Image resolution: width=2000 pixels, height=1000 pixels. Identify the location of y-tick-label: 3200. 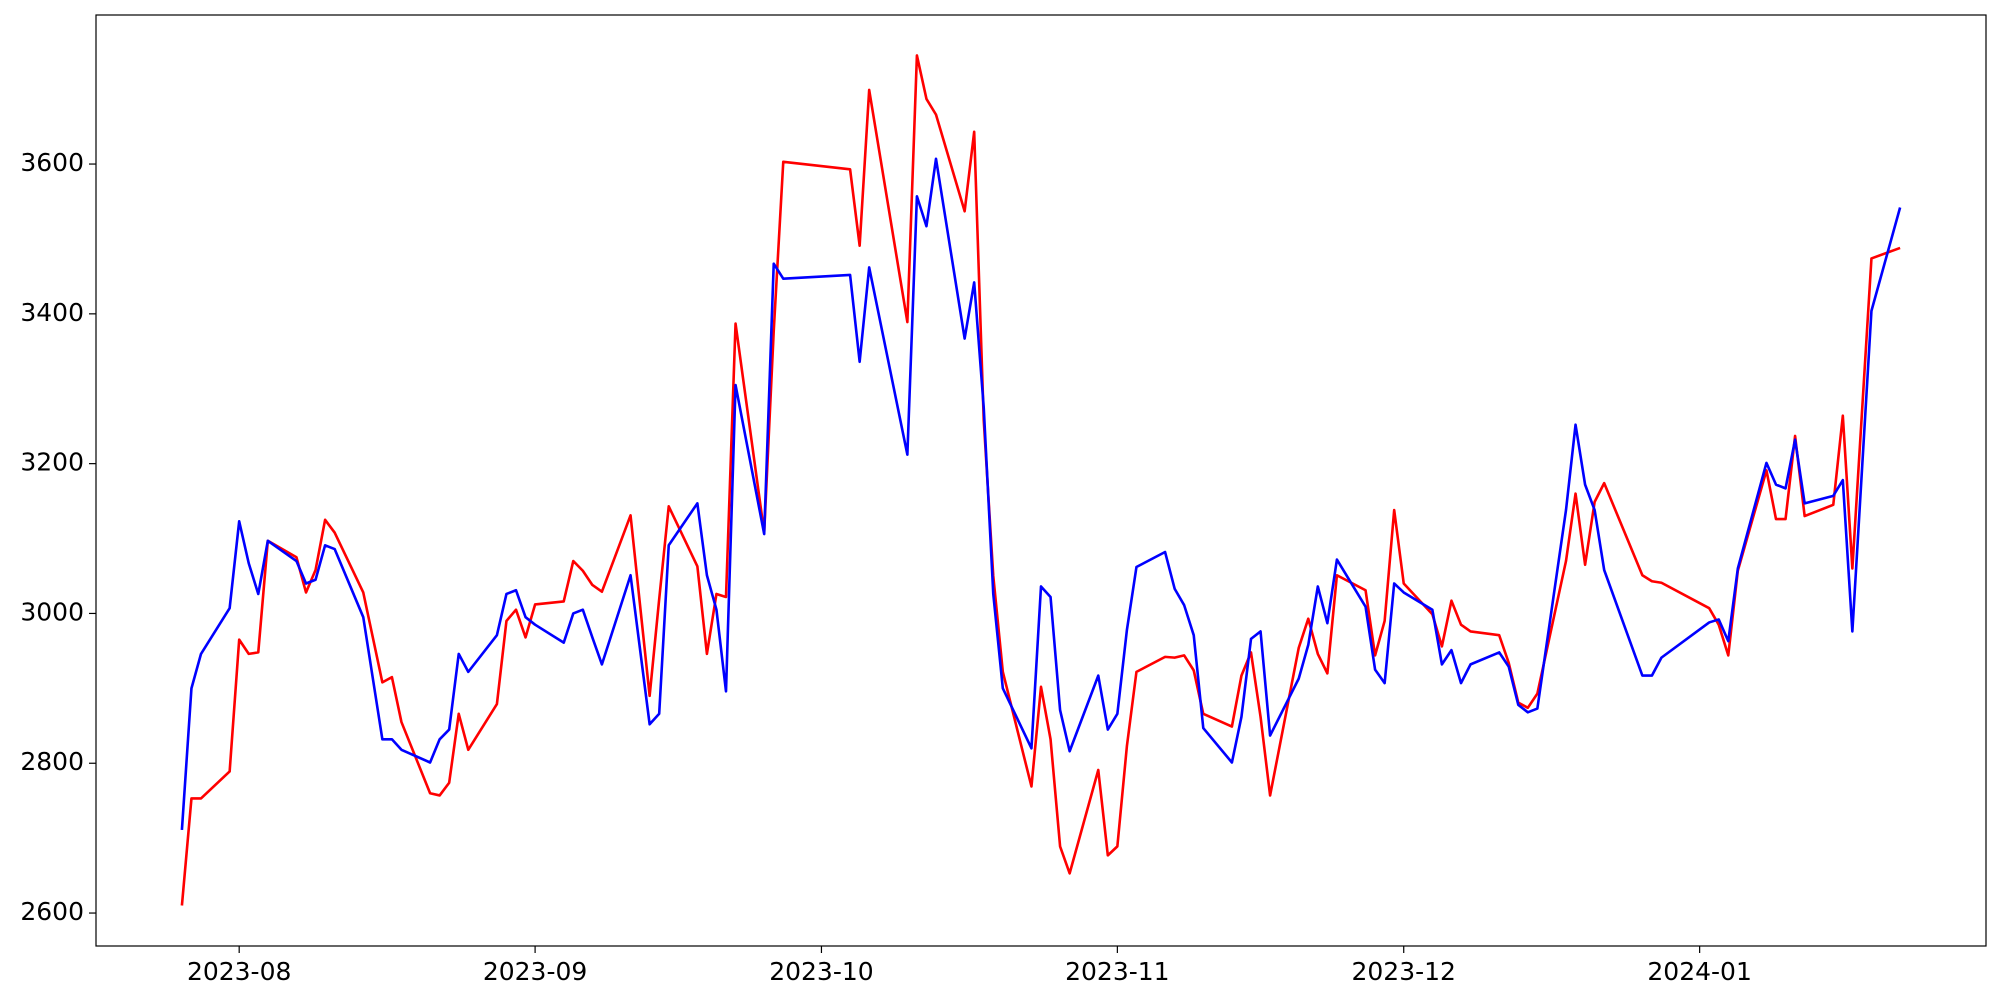
(52, 462).